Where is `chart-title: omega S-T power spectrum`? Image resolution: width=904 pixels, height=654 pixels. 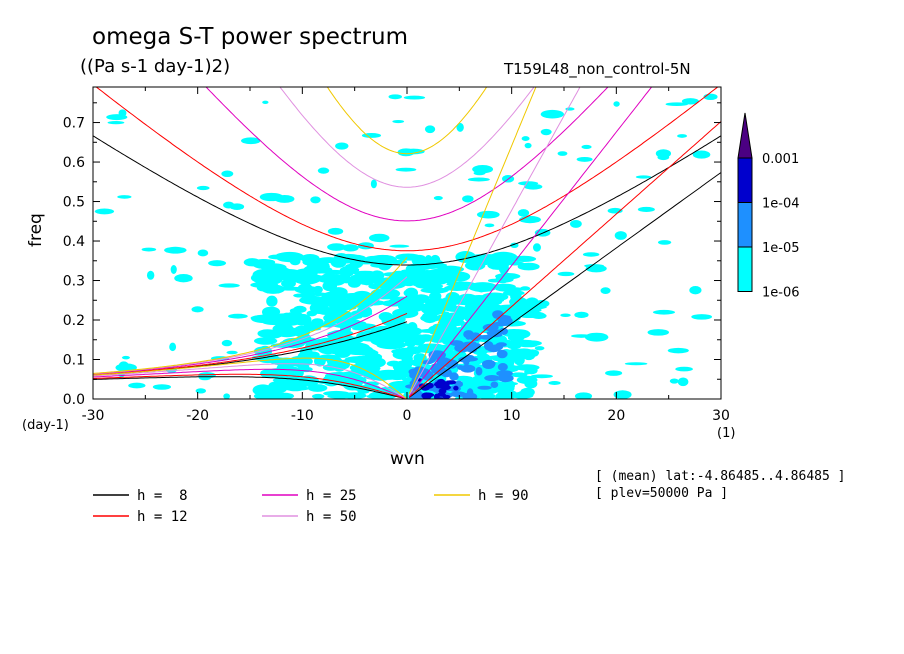 chart-title: omega S-T power spectrum is located at coordinates (250, 37).